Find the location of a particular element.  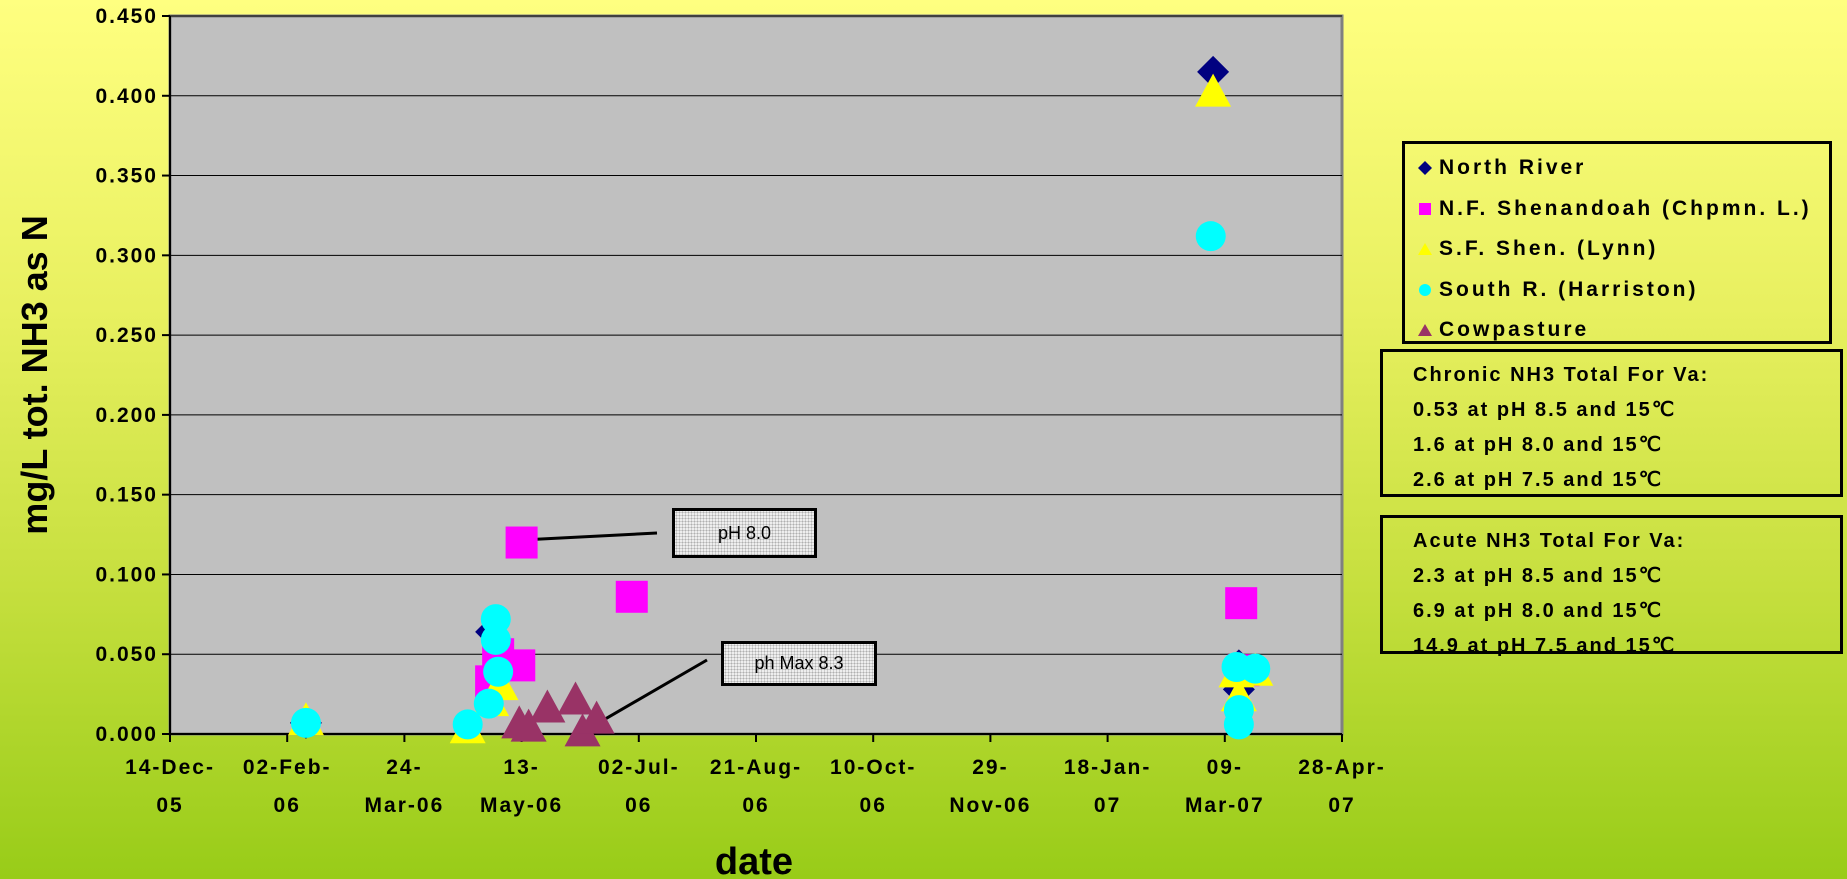

y-tick-label: 0.100 is located at coordinates (126, 574).